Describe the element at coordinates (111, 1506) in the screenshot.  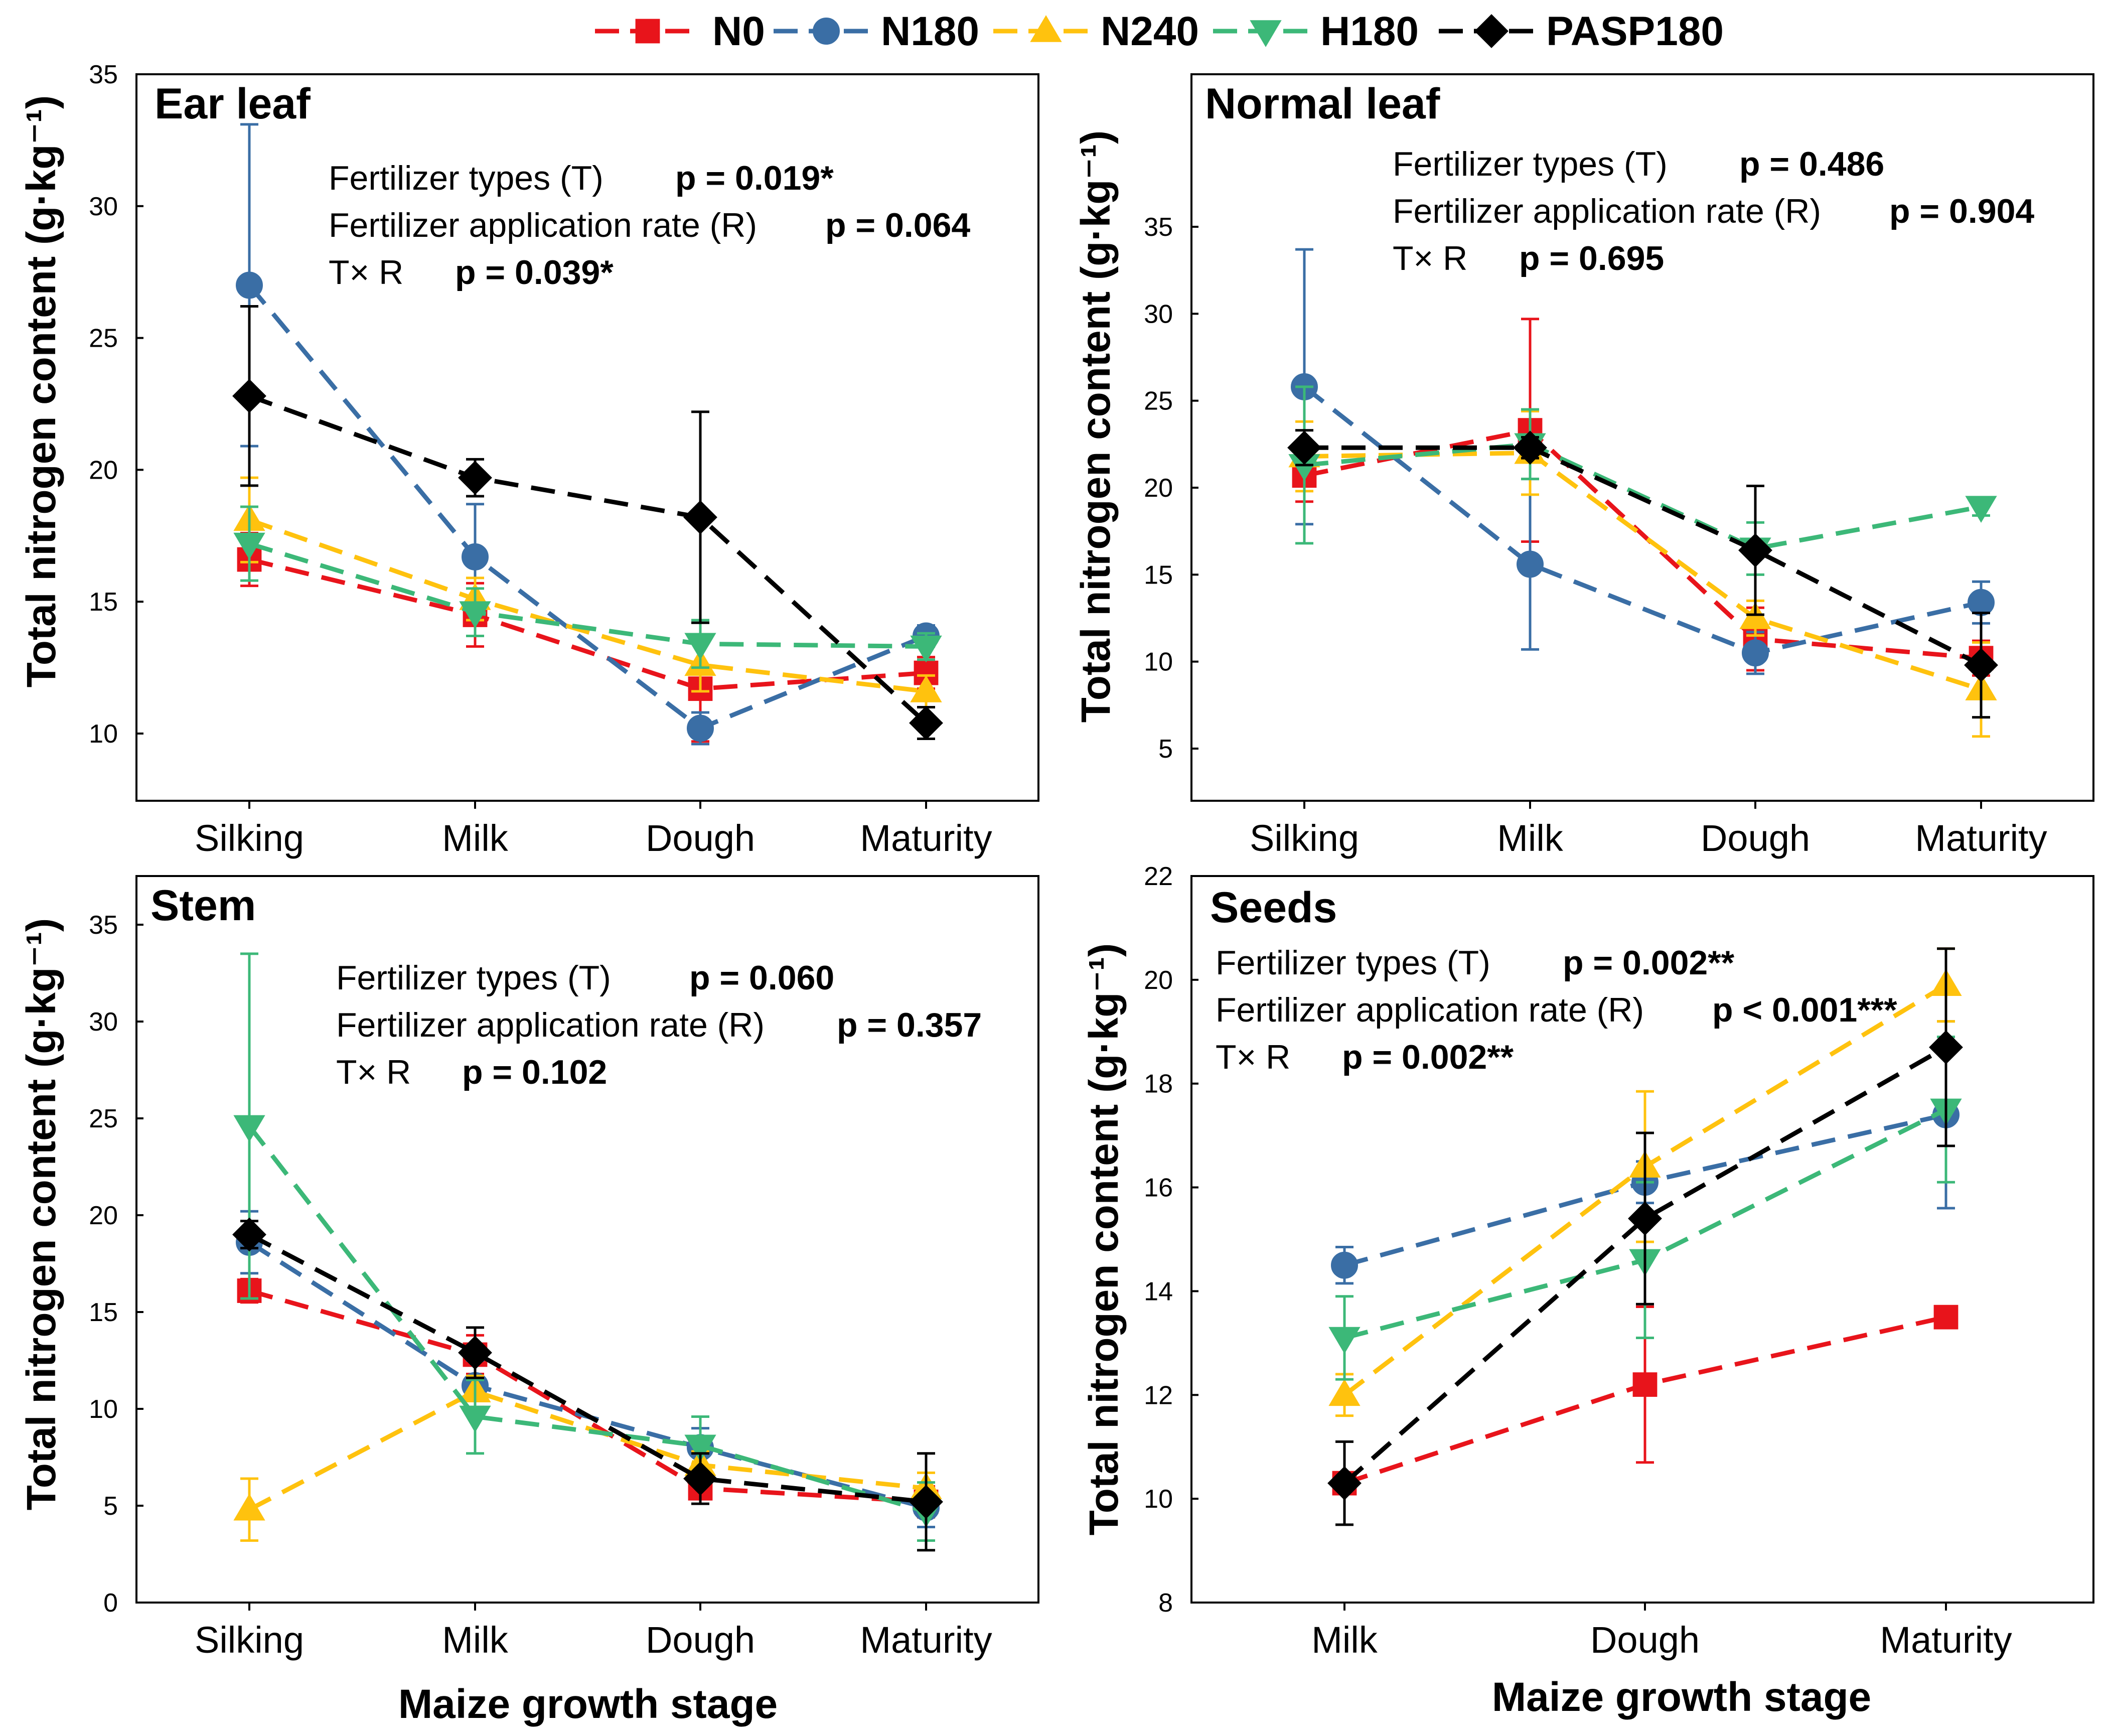
I see `y-tick-label: 5` at that location.